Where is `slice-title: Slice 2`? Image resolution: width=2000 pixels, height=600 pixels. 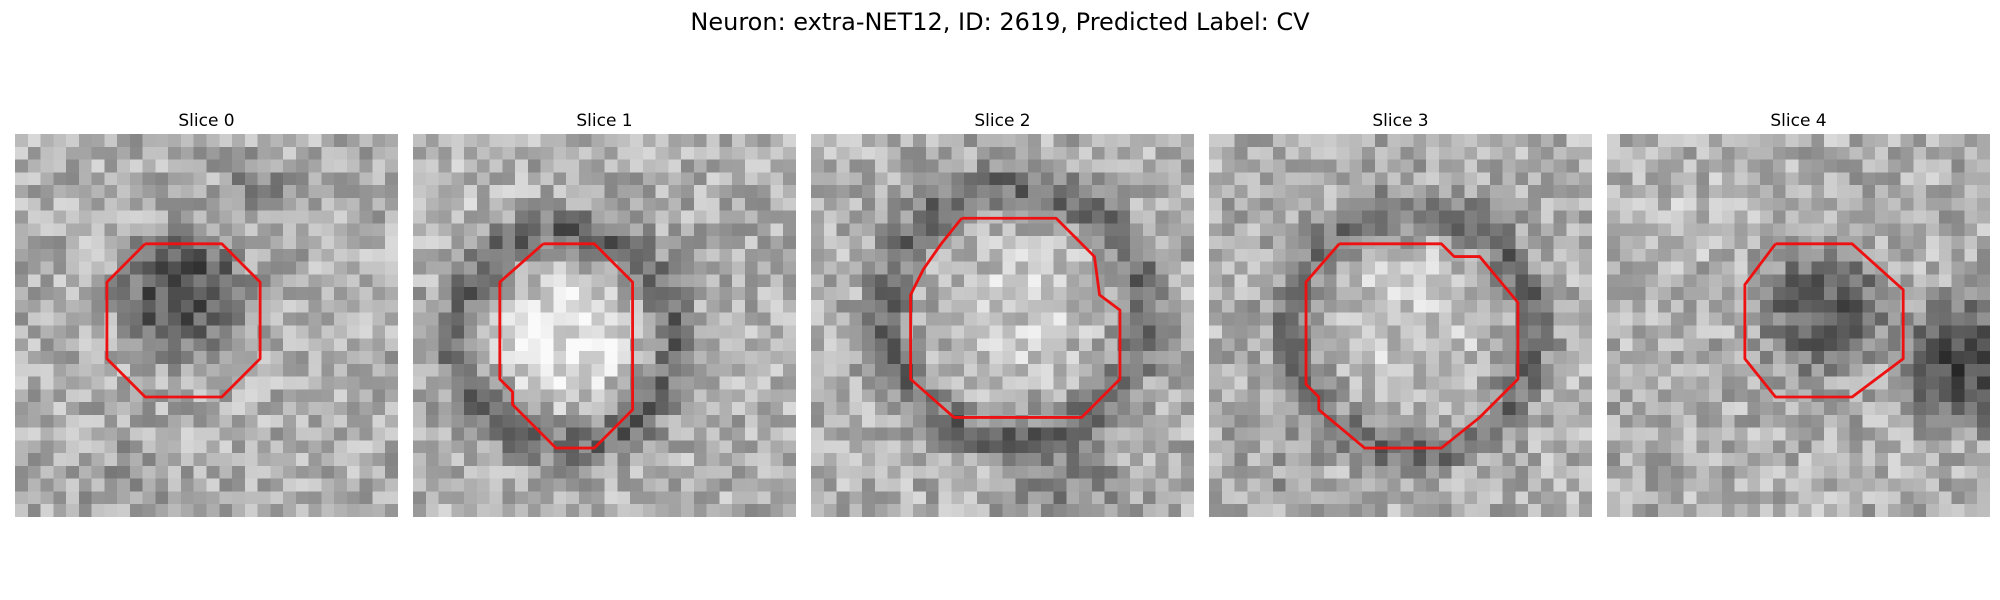 slice-title: Slice 2 is located at coordinates (1002, 121).